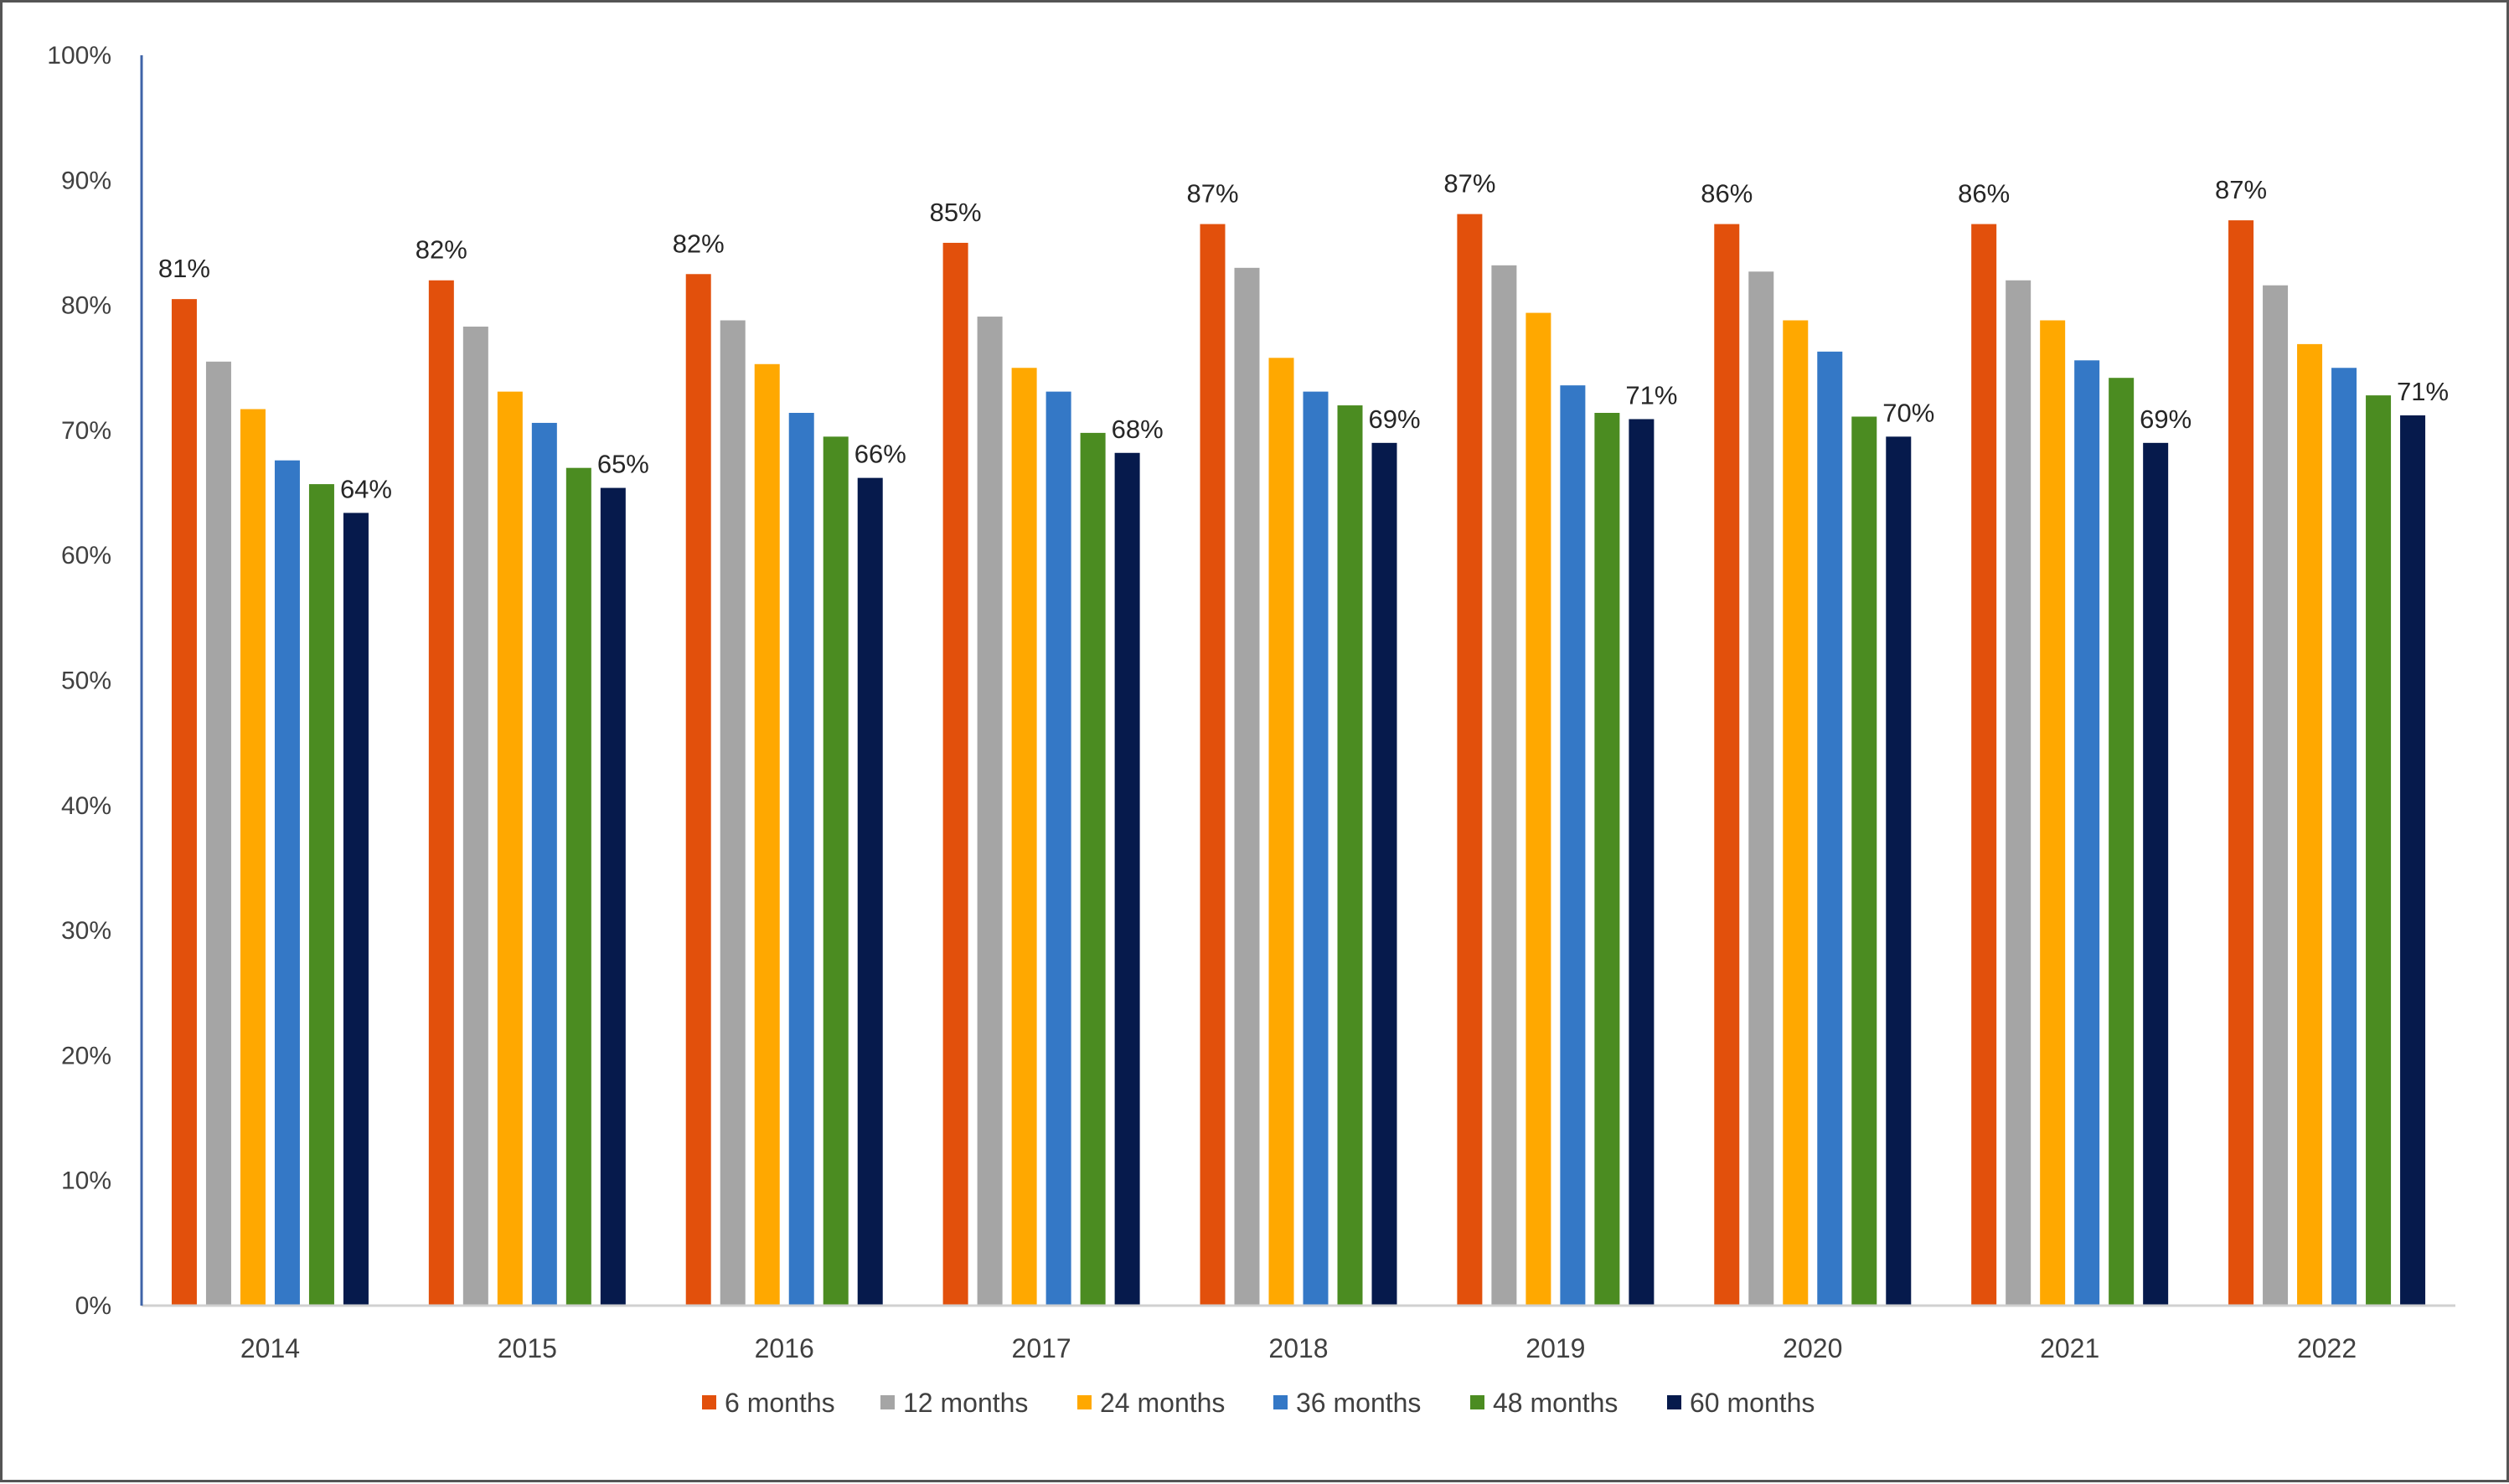 This screenshot has height=1484, width=2509. What do you see at coordinates (2327, 1348) in the screenshot?
I see `x-tick-label: 2022` at bounding box center [2327, 1348].